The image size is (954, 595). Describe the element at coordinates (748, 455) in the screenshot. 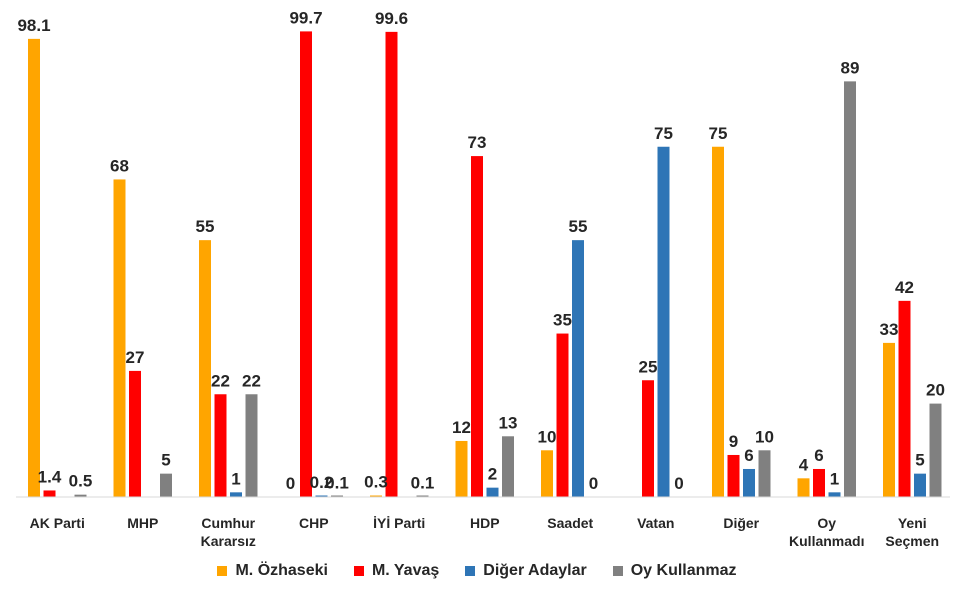

I see `data-label-8-2: 6` at that location.